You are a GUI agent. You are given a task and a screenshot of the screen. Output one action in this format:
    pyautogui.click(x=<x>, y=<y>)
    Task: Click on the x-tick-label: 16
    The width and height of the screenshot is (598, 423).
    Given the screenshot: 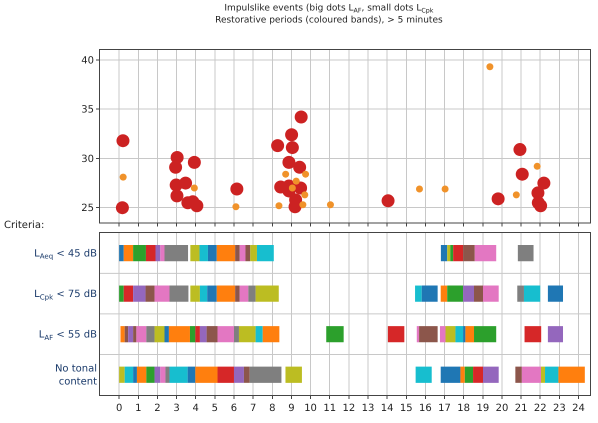 What is the action you would take?
    pyautogui.click(x=425, y=408)
    